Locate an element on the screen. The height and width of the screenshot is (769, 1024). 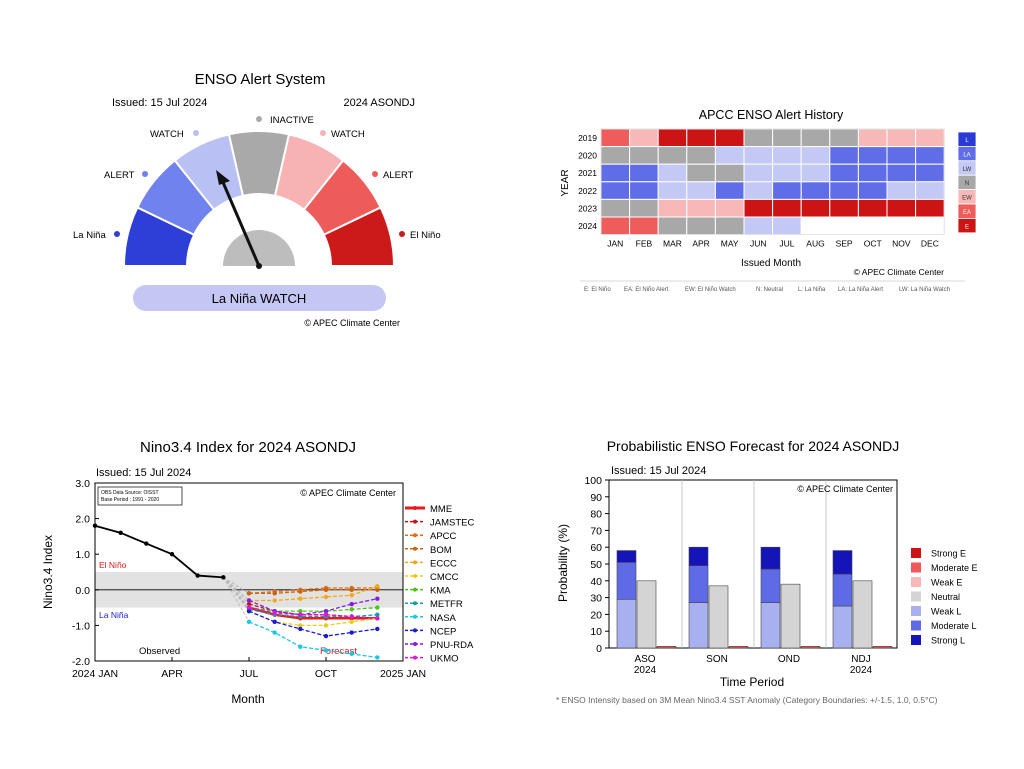
y-tick-label: 1.0 is located at coordinates (82, 555).